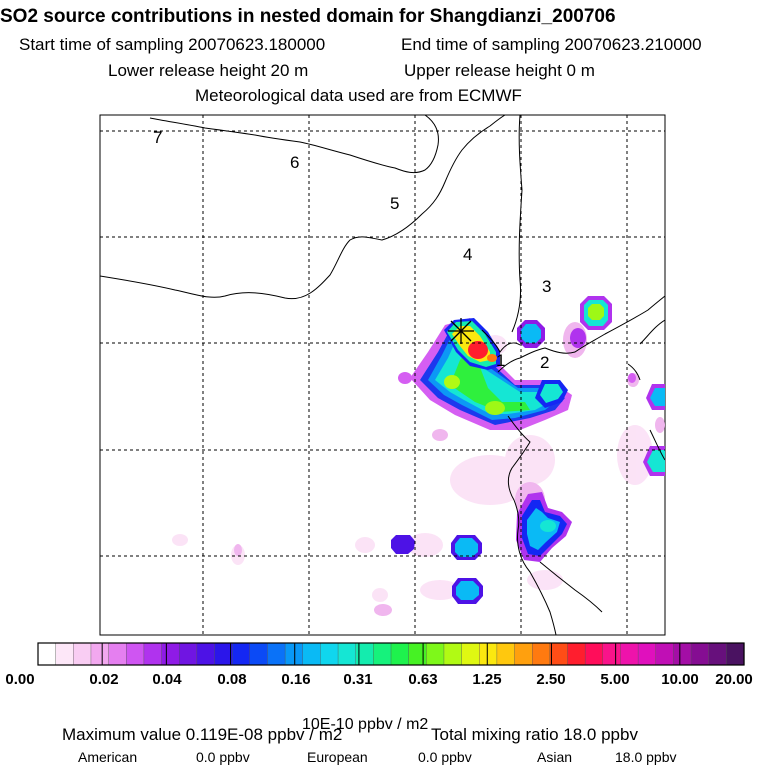 The image size is (768, 768). I want to click on colorbar-unit-label: 10E-10 ppbv / m2, so click(365, 724).